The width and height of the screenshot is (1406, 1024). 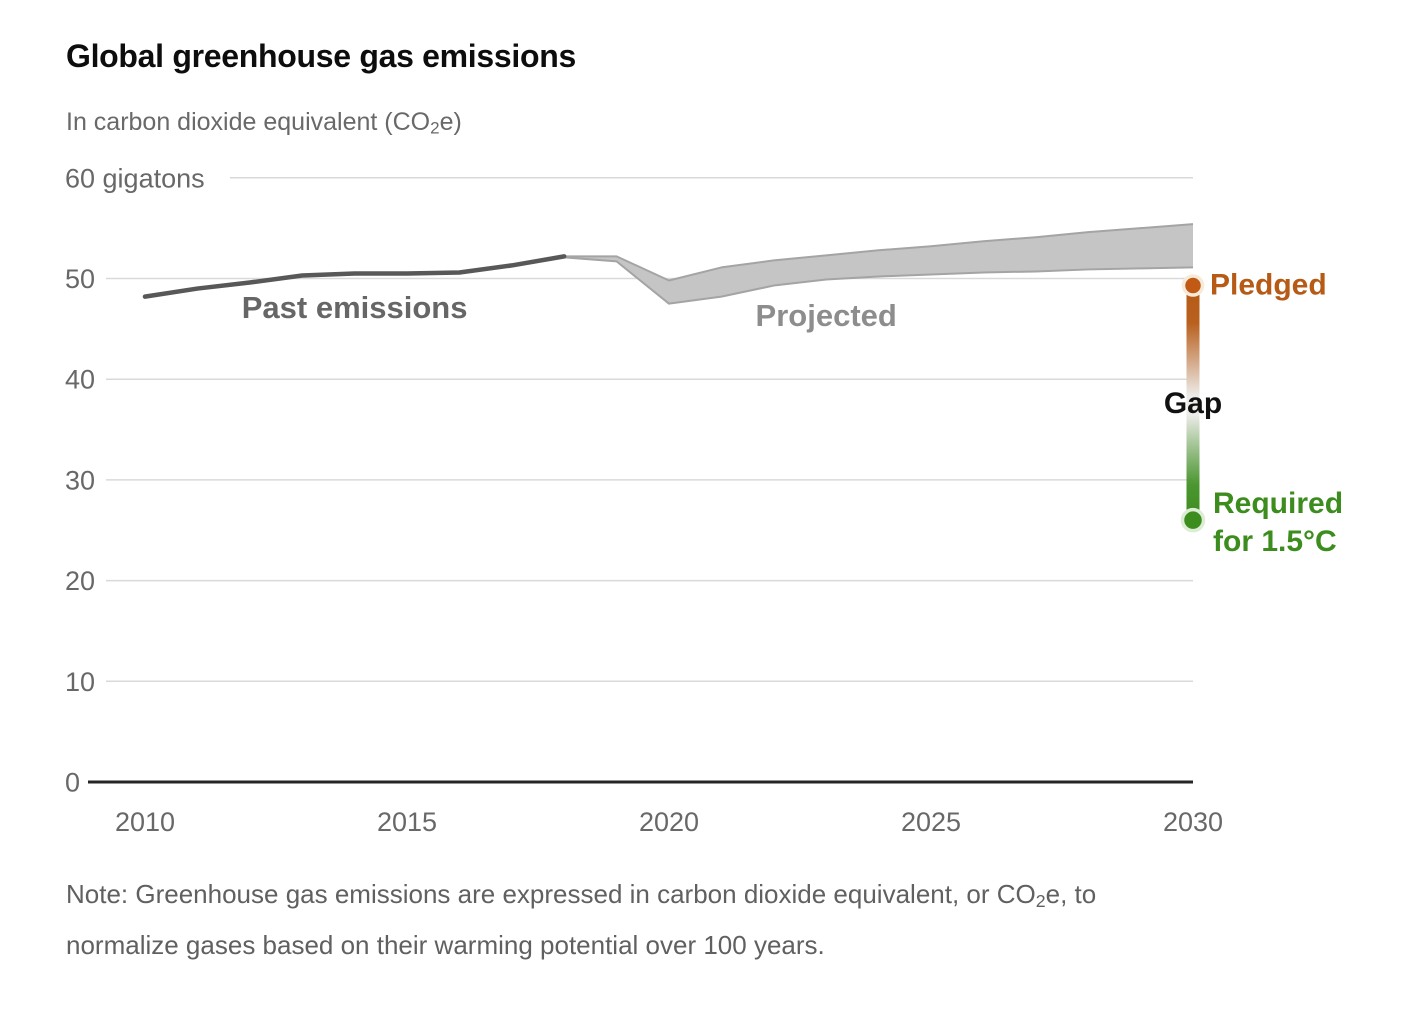 I want to click on required-label: Required for 1.5°C, so click(x=1278, y=522).